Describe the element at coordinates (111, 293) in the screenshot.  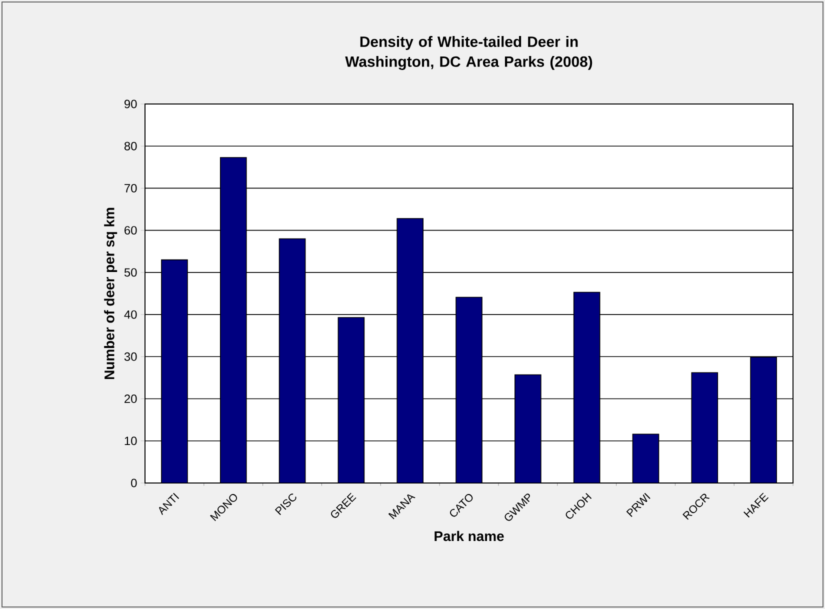
I see `y-axis-title: Number of deer per sq km` at that location.